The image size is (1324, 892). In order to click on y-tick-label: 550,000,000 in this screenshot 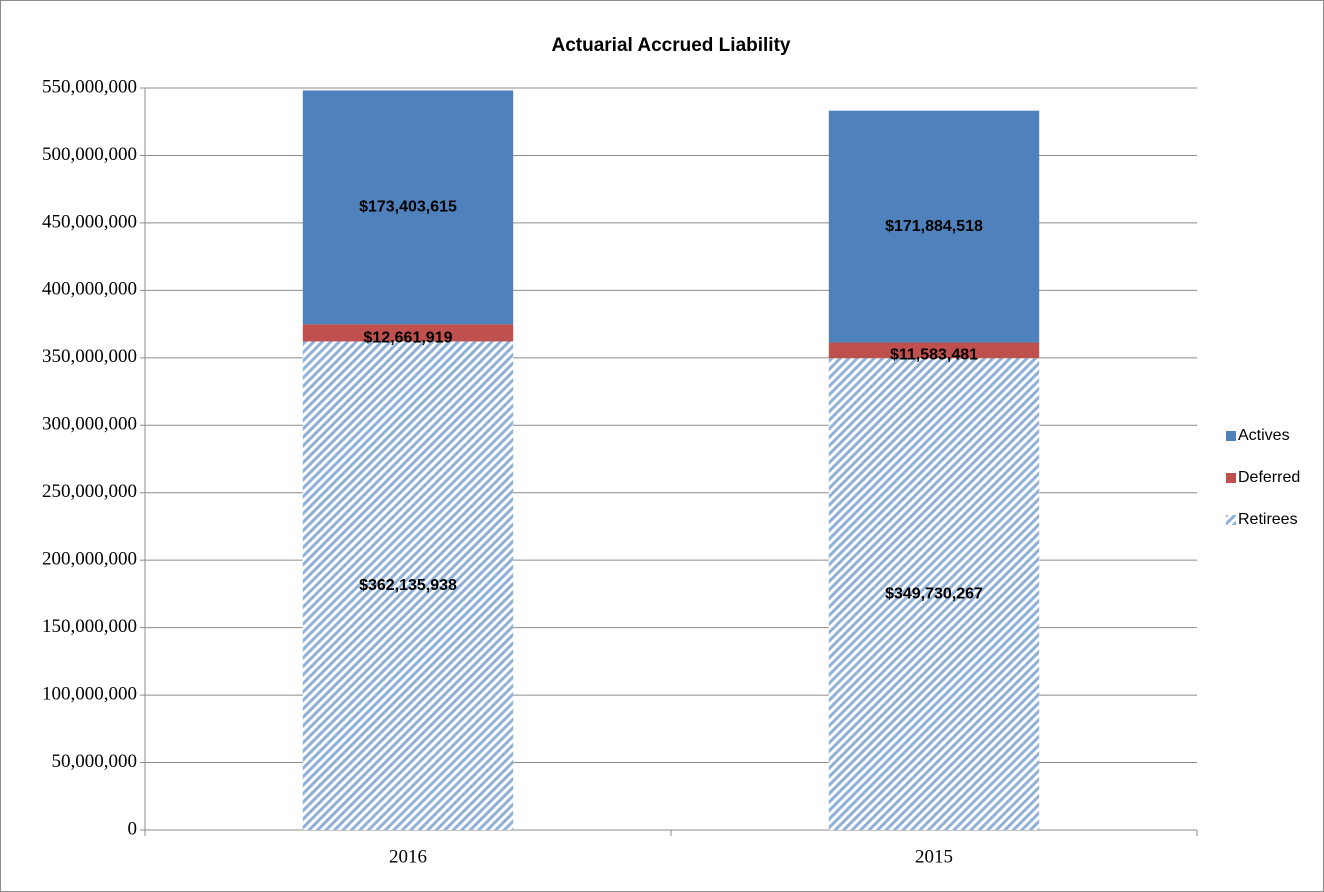, I will do `click(89, 86)`.